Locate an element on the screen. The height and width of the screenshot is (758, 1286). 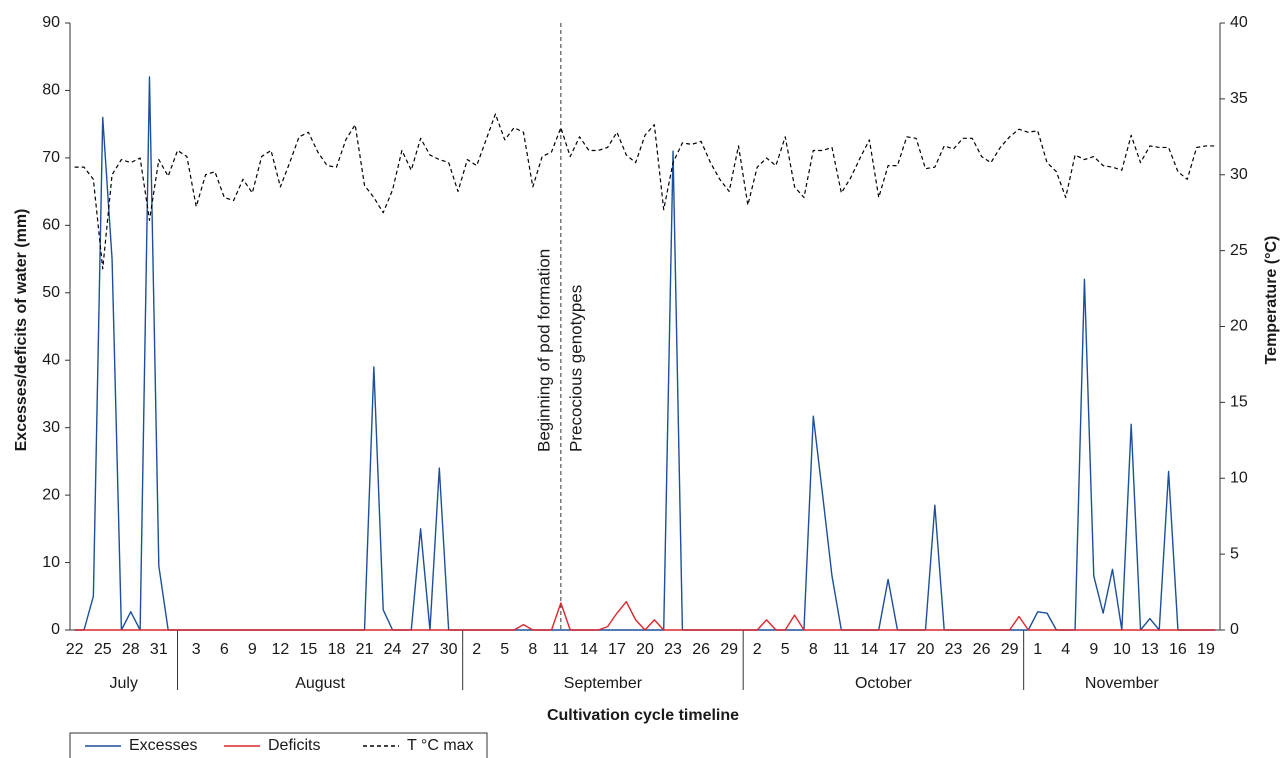
y2-axis-title: Temperature (°C) is located at coordinates (1271, 300).